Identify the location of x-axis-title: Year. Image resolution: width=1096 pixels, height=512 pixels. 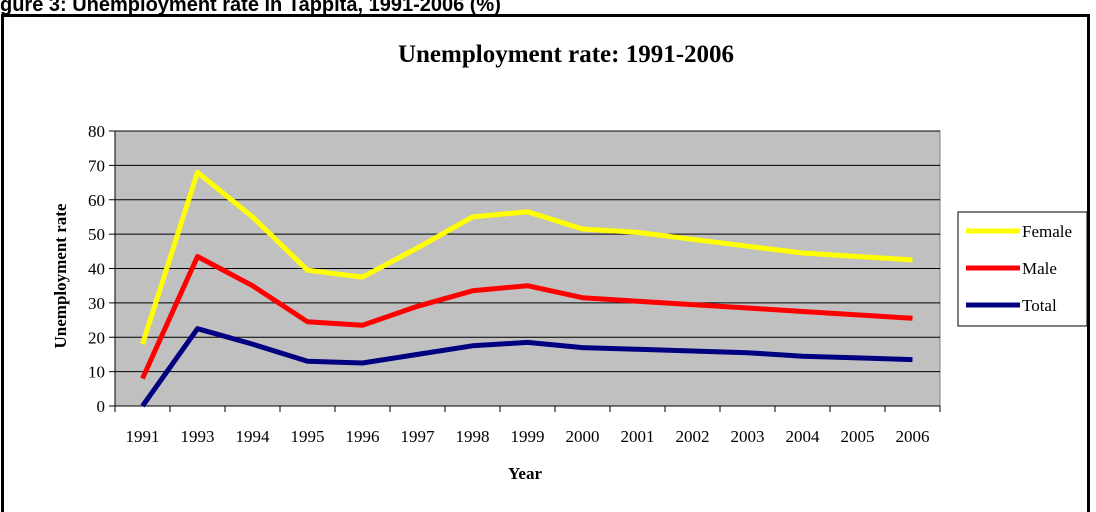
(525, 473).